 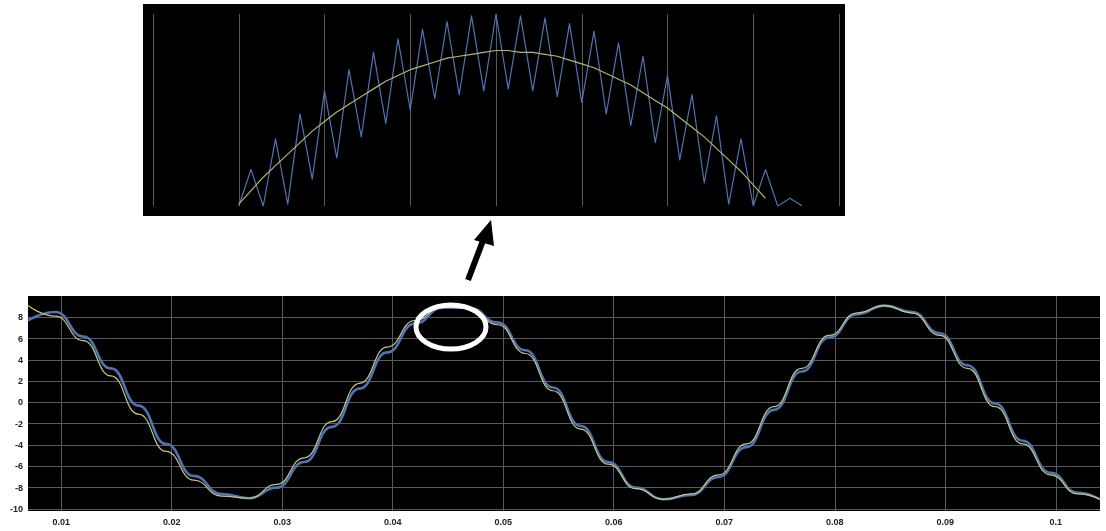 What do you see at coordinates (18, 445) in the screenshot?
I see `y-tick-label: -4` at bounding box center [18, 445].